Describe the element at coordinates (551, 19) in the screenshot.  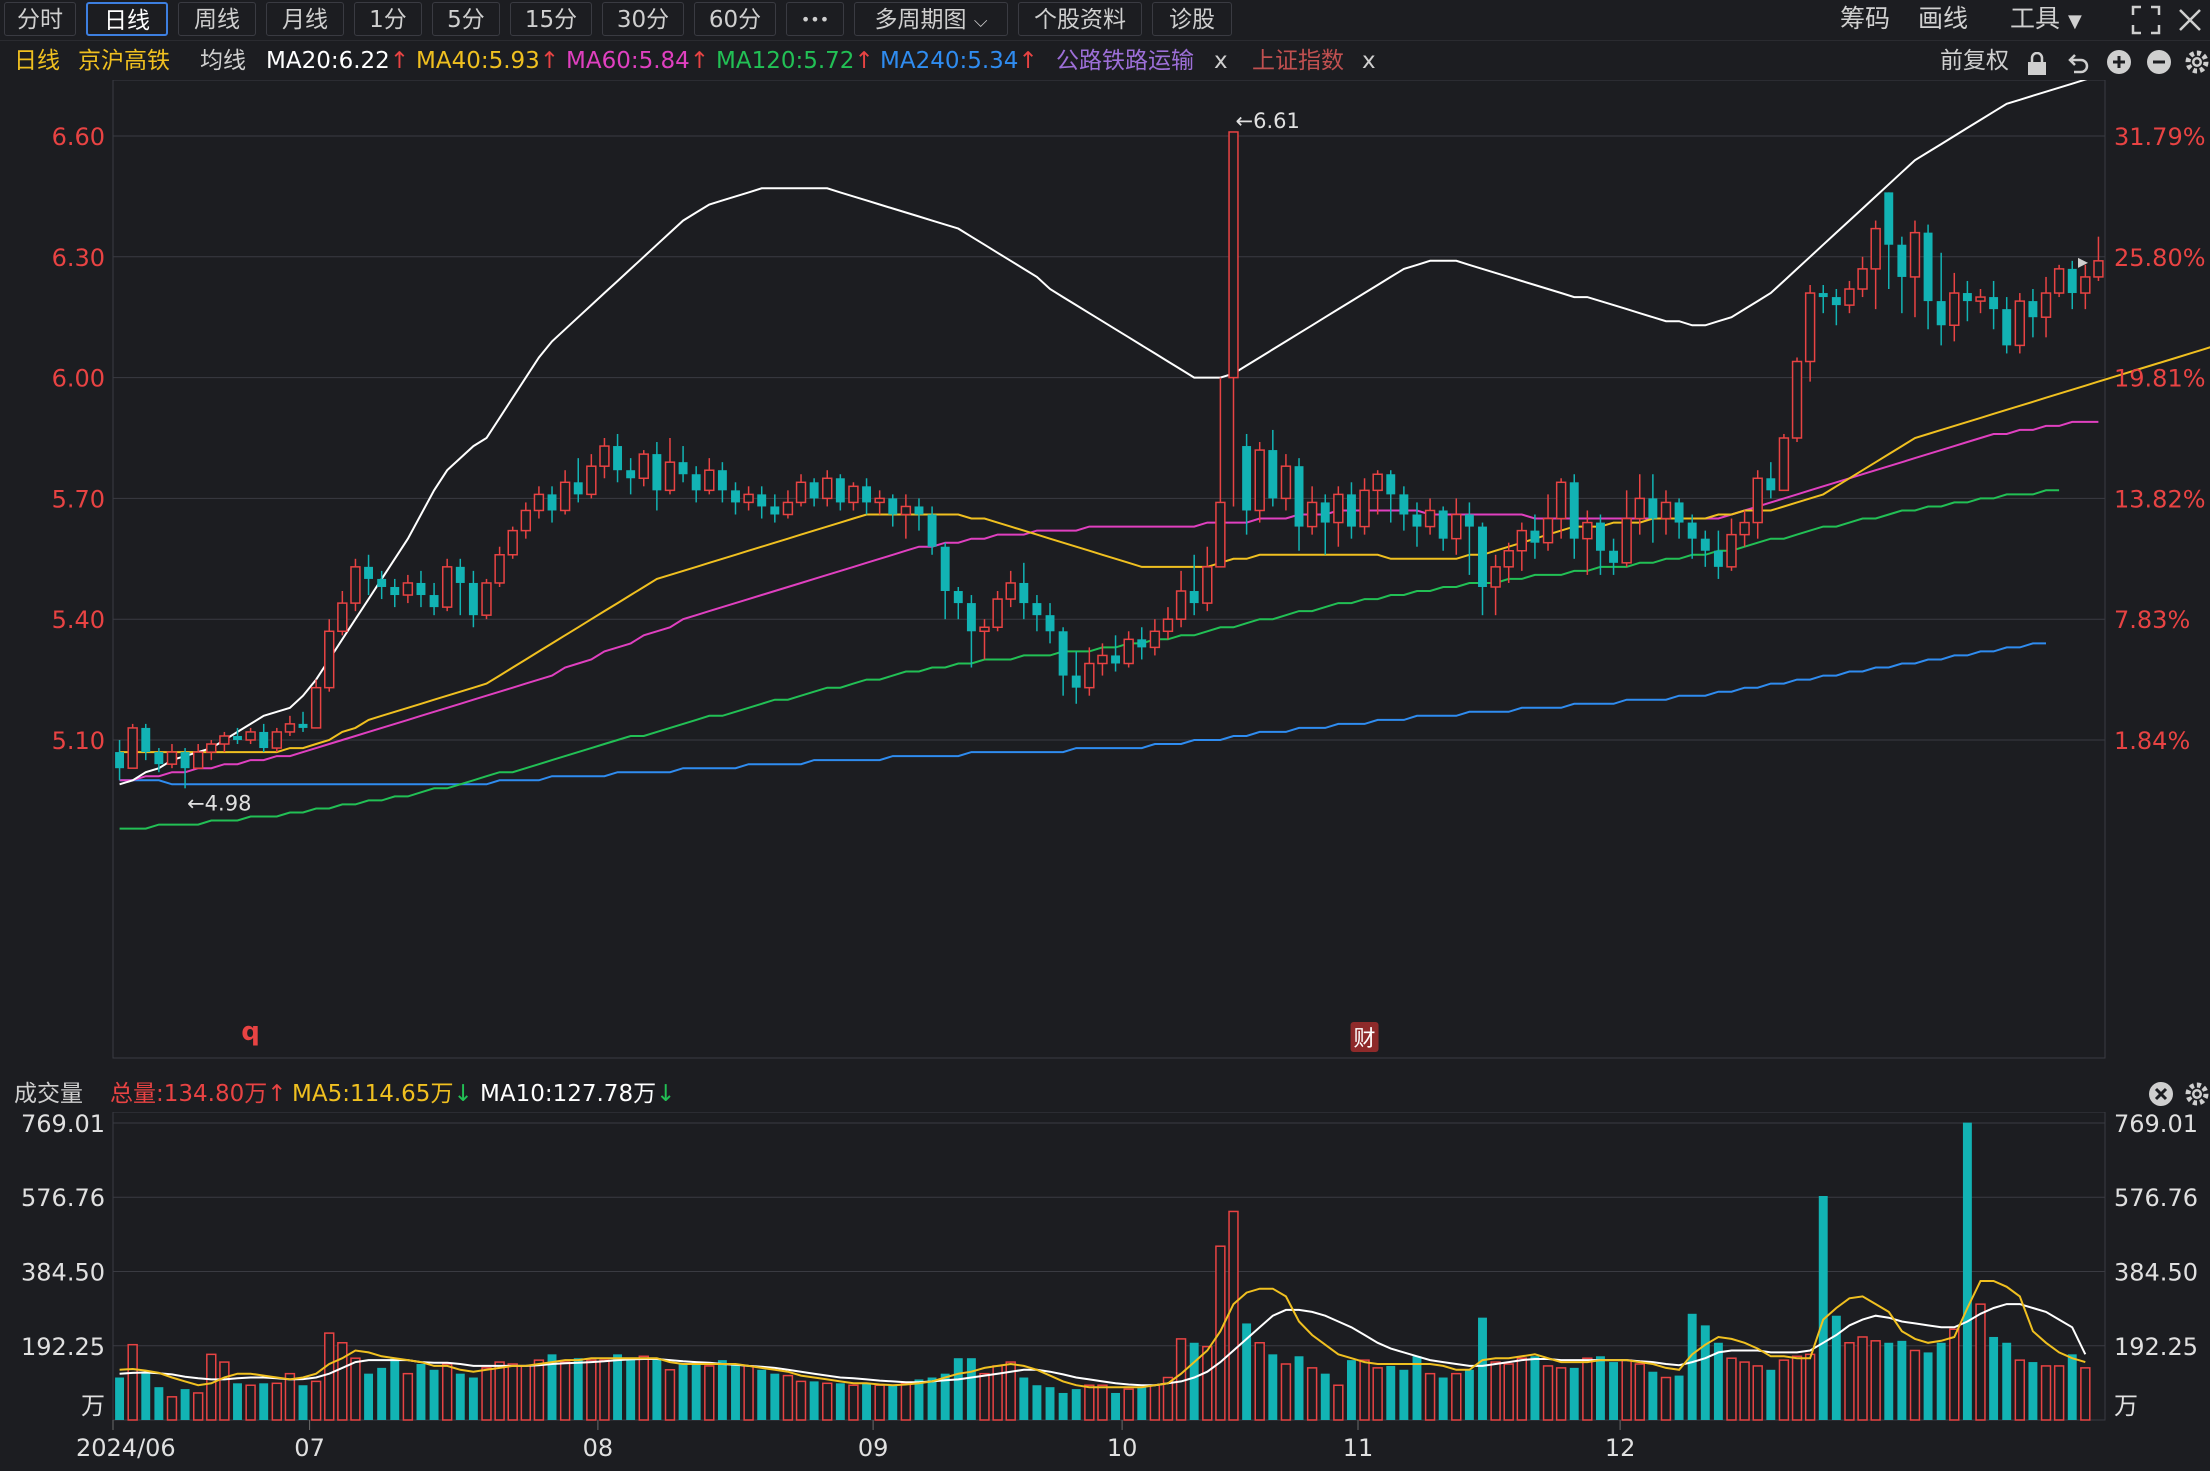
I see `tab-15min: 15分` at that location.